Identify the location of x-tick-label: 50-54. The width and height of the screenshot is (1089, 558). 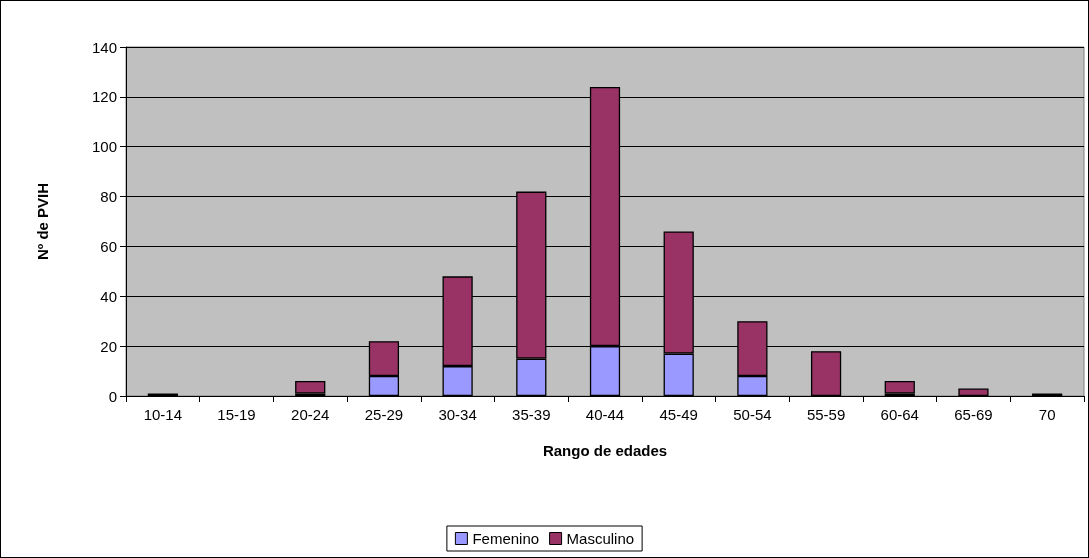
(752, 414).